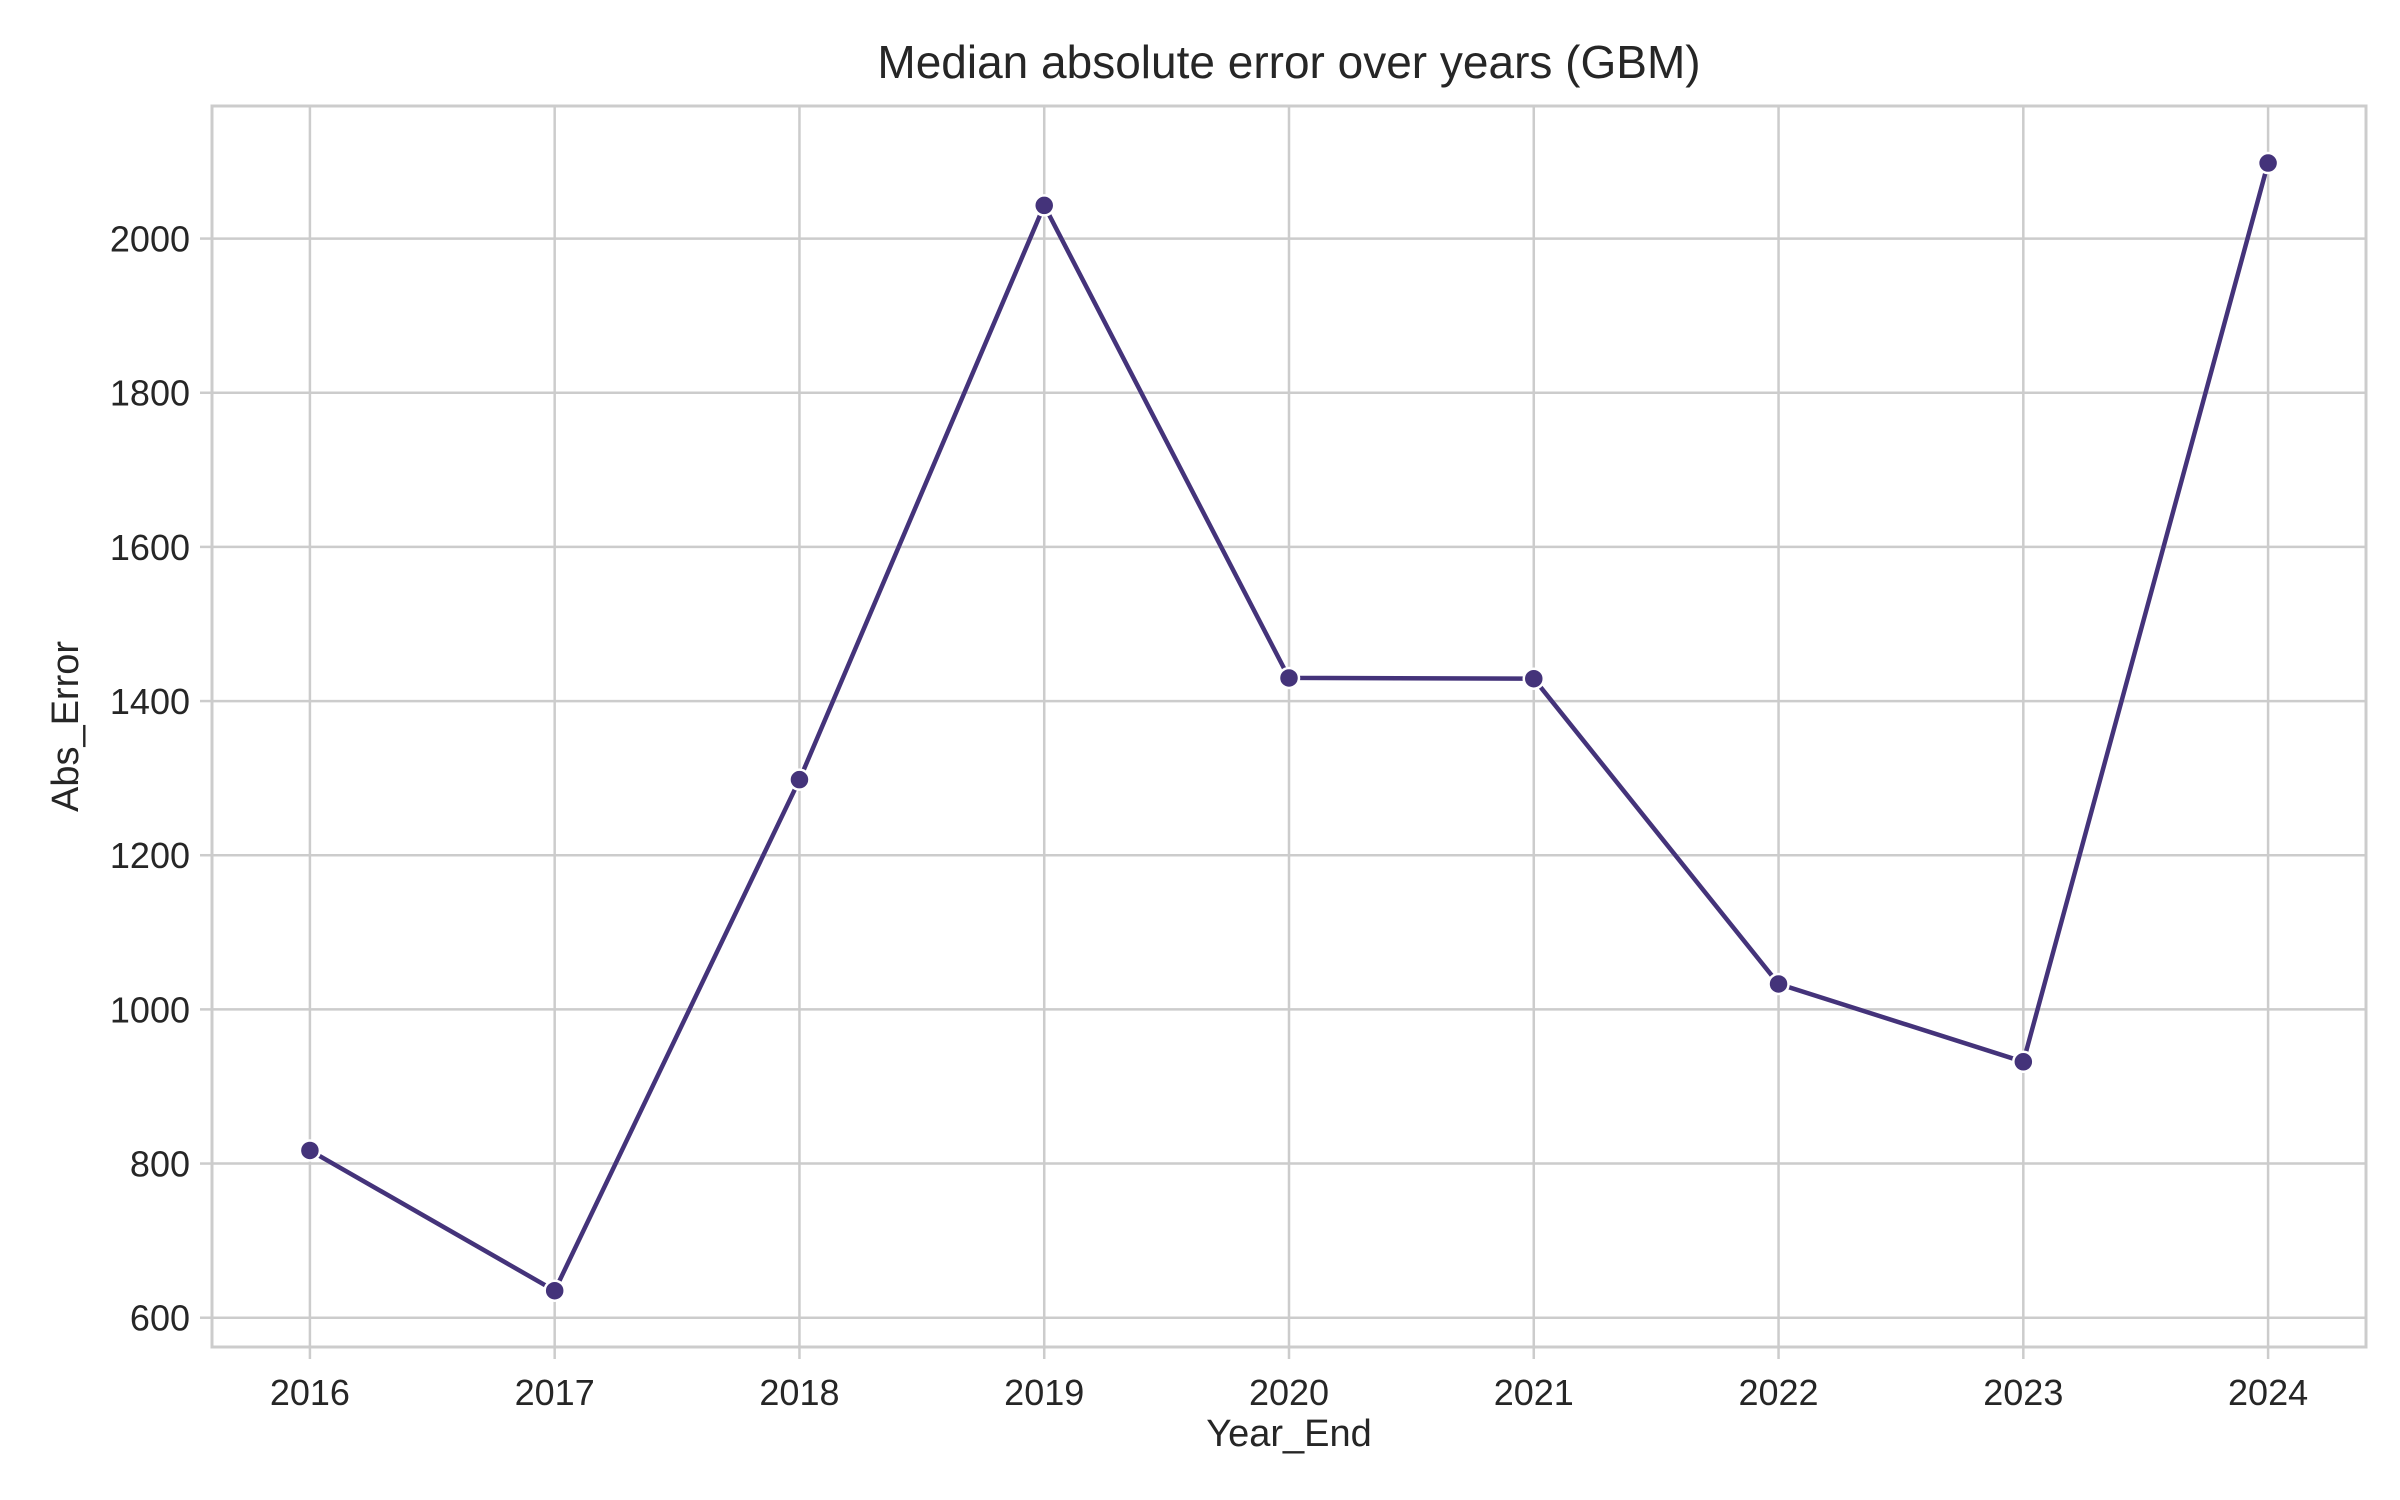 The image size is (2400, 1500). What do you see at coordinates (310, 1392) in the screenshot?
I see `x-tick-label: 2016` at bounding box center [310, 1392].